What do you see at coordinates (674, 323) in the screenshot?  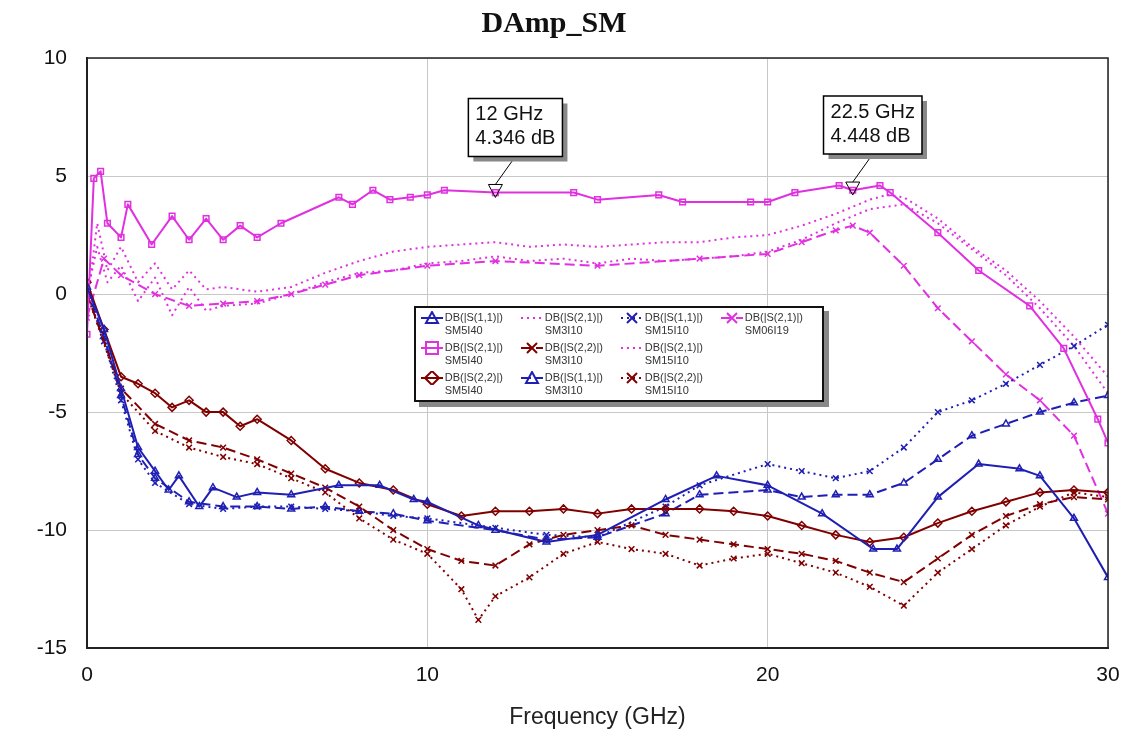 I see `legend-label: DB(|S(1,1)|) SM15I10` at bounding box center [674, 323].